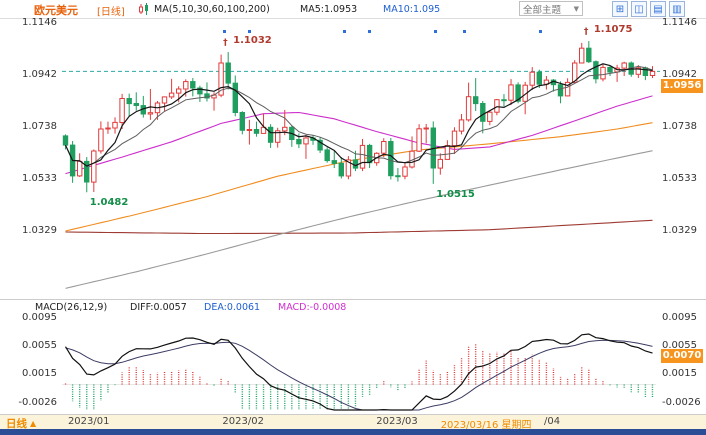 This screenshot has height=435, width=706. Describe the element at coordinates (679, 179) in the screenshot. I see `price-axis-label: 1.0533` at that location.